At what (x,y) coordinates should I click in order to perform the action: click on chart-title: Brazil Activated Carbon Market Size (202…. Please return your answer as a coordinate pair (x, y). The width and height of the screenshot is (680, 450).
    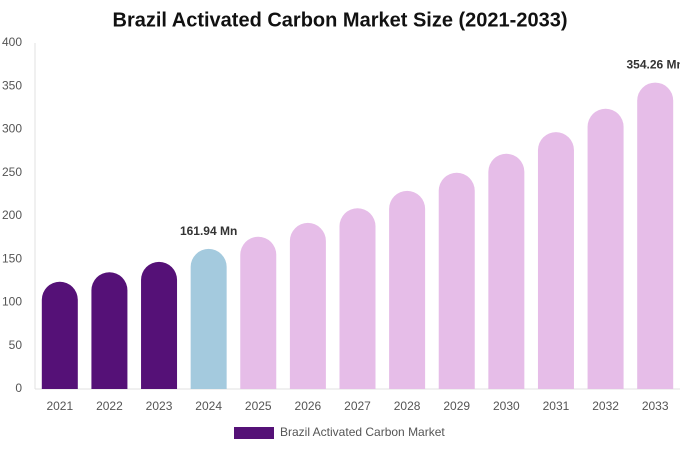
    Looking at the image, I should click on (340, 20).